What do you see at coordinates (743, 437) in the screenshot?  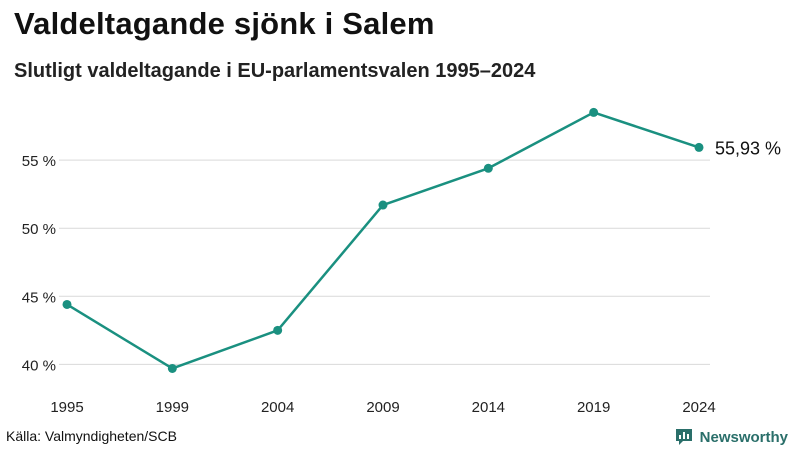 I see `brand-name: Newsworthy` at bounding box center [743, 437].